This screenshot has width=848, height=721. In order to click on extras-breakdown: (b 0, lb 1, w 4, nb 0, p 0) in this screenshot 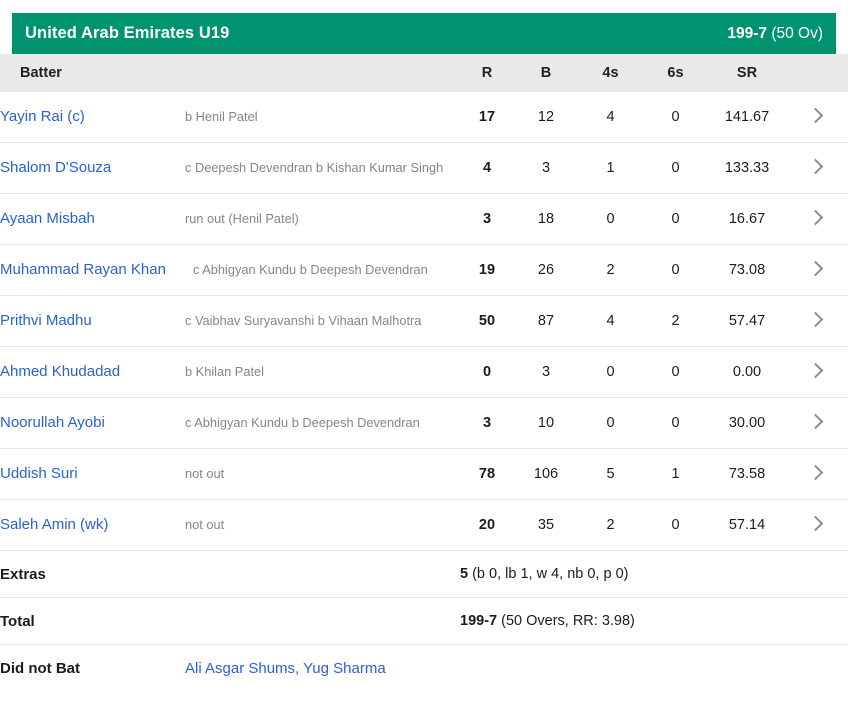, I will do `click(548, 574)`.